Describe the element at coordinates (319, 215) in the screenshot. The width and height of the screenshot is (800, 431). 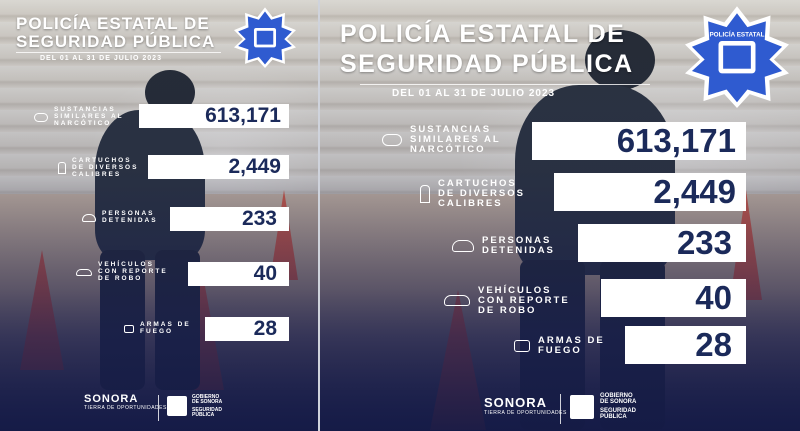
I see `panel-divider` at that location.